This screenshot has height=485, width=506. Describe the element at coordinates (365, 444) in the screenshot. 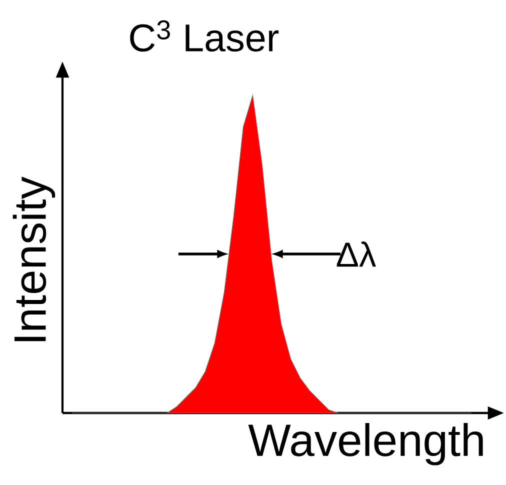

I see `x-axis-title: Wavelength` at that location.